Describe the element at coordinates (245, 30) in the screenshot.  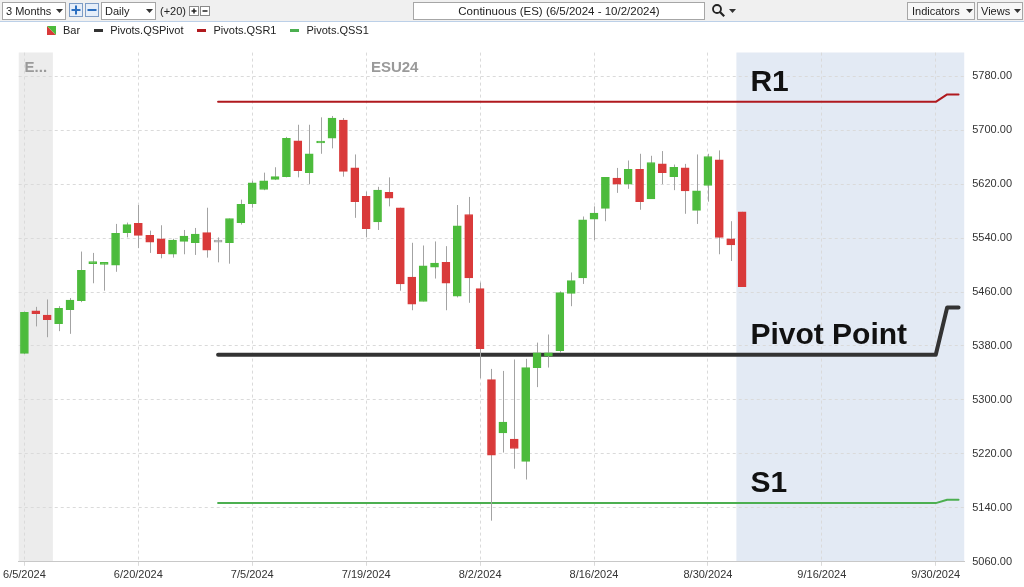
I see `legend-label: Pivots.QSR1` at that location.